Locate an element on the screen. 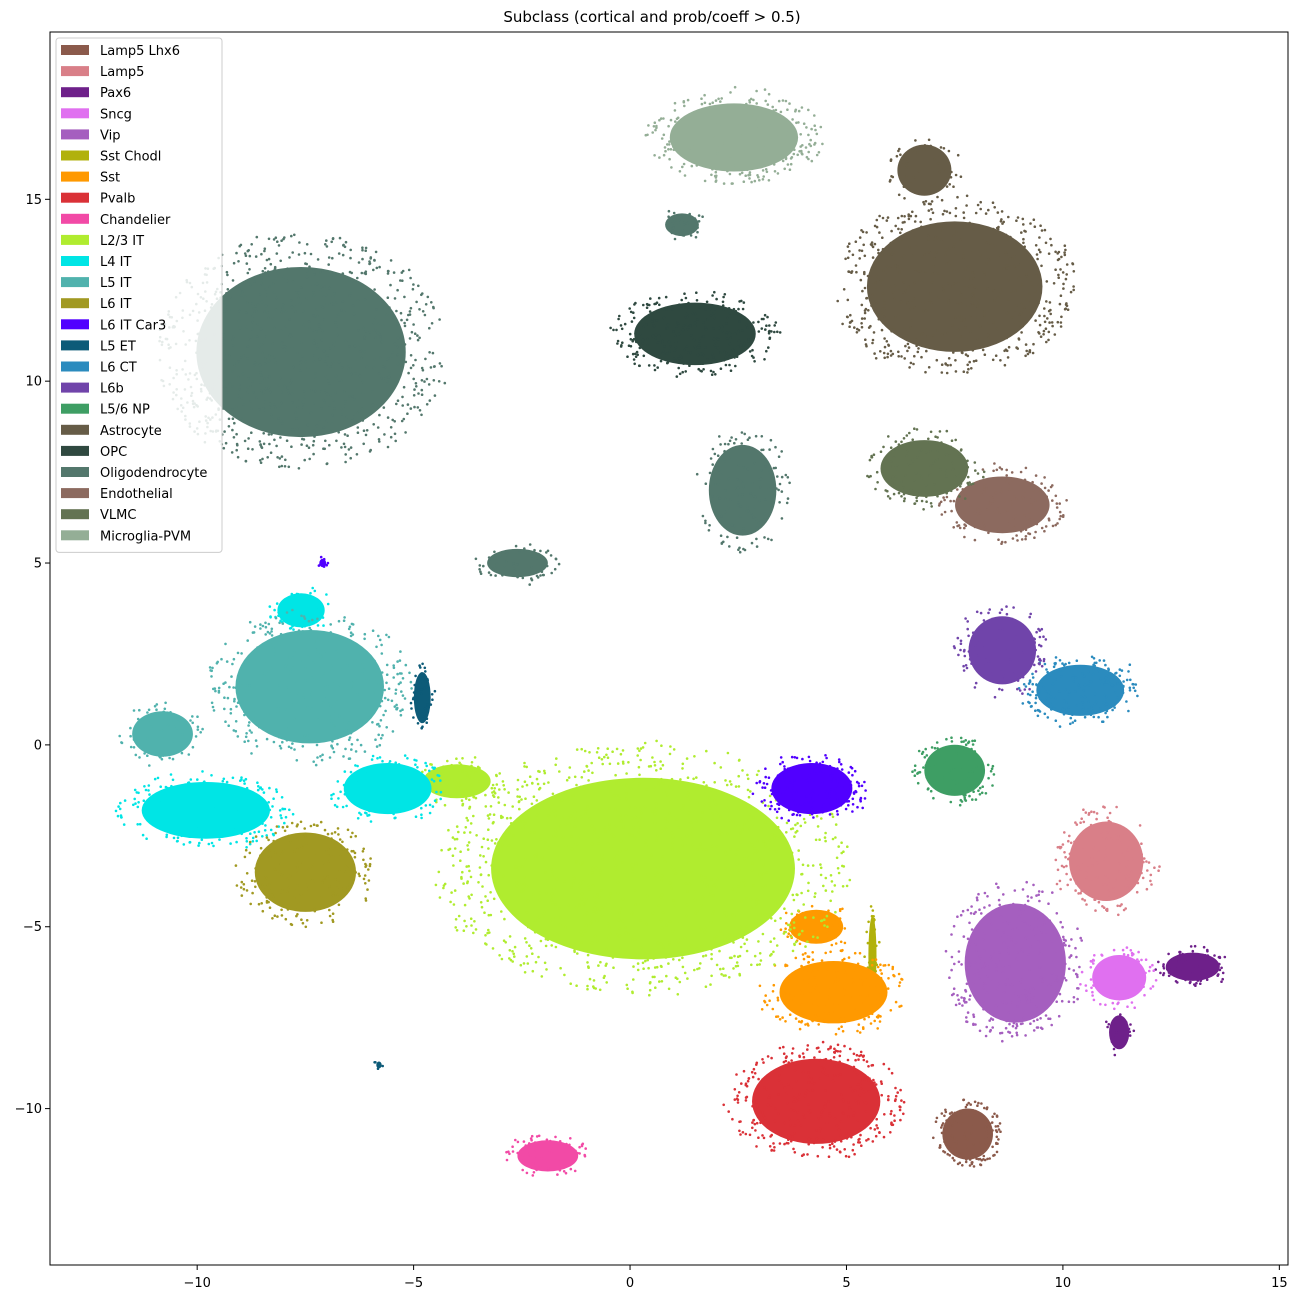 Image resolution: width=1302 pixels, height=1298 pixels. series-lamp5-lhx6 is located at coordinates (967, 1133).